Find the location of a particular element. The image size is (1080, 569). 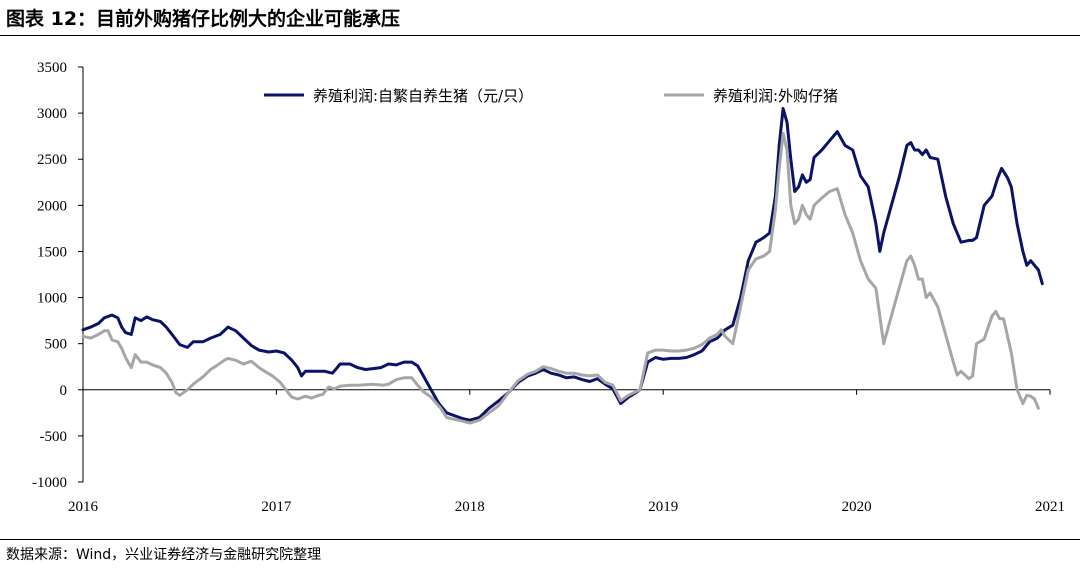

y-tick-label: 1000 is located at coordinates (52, 299).